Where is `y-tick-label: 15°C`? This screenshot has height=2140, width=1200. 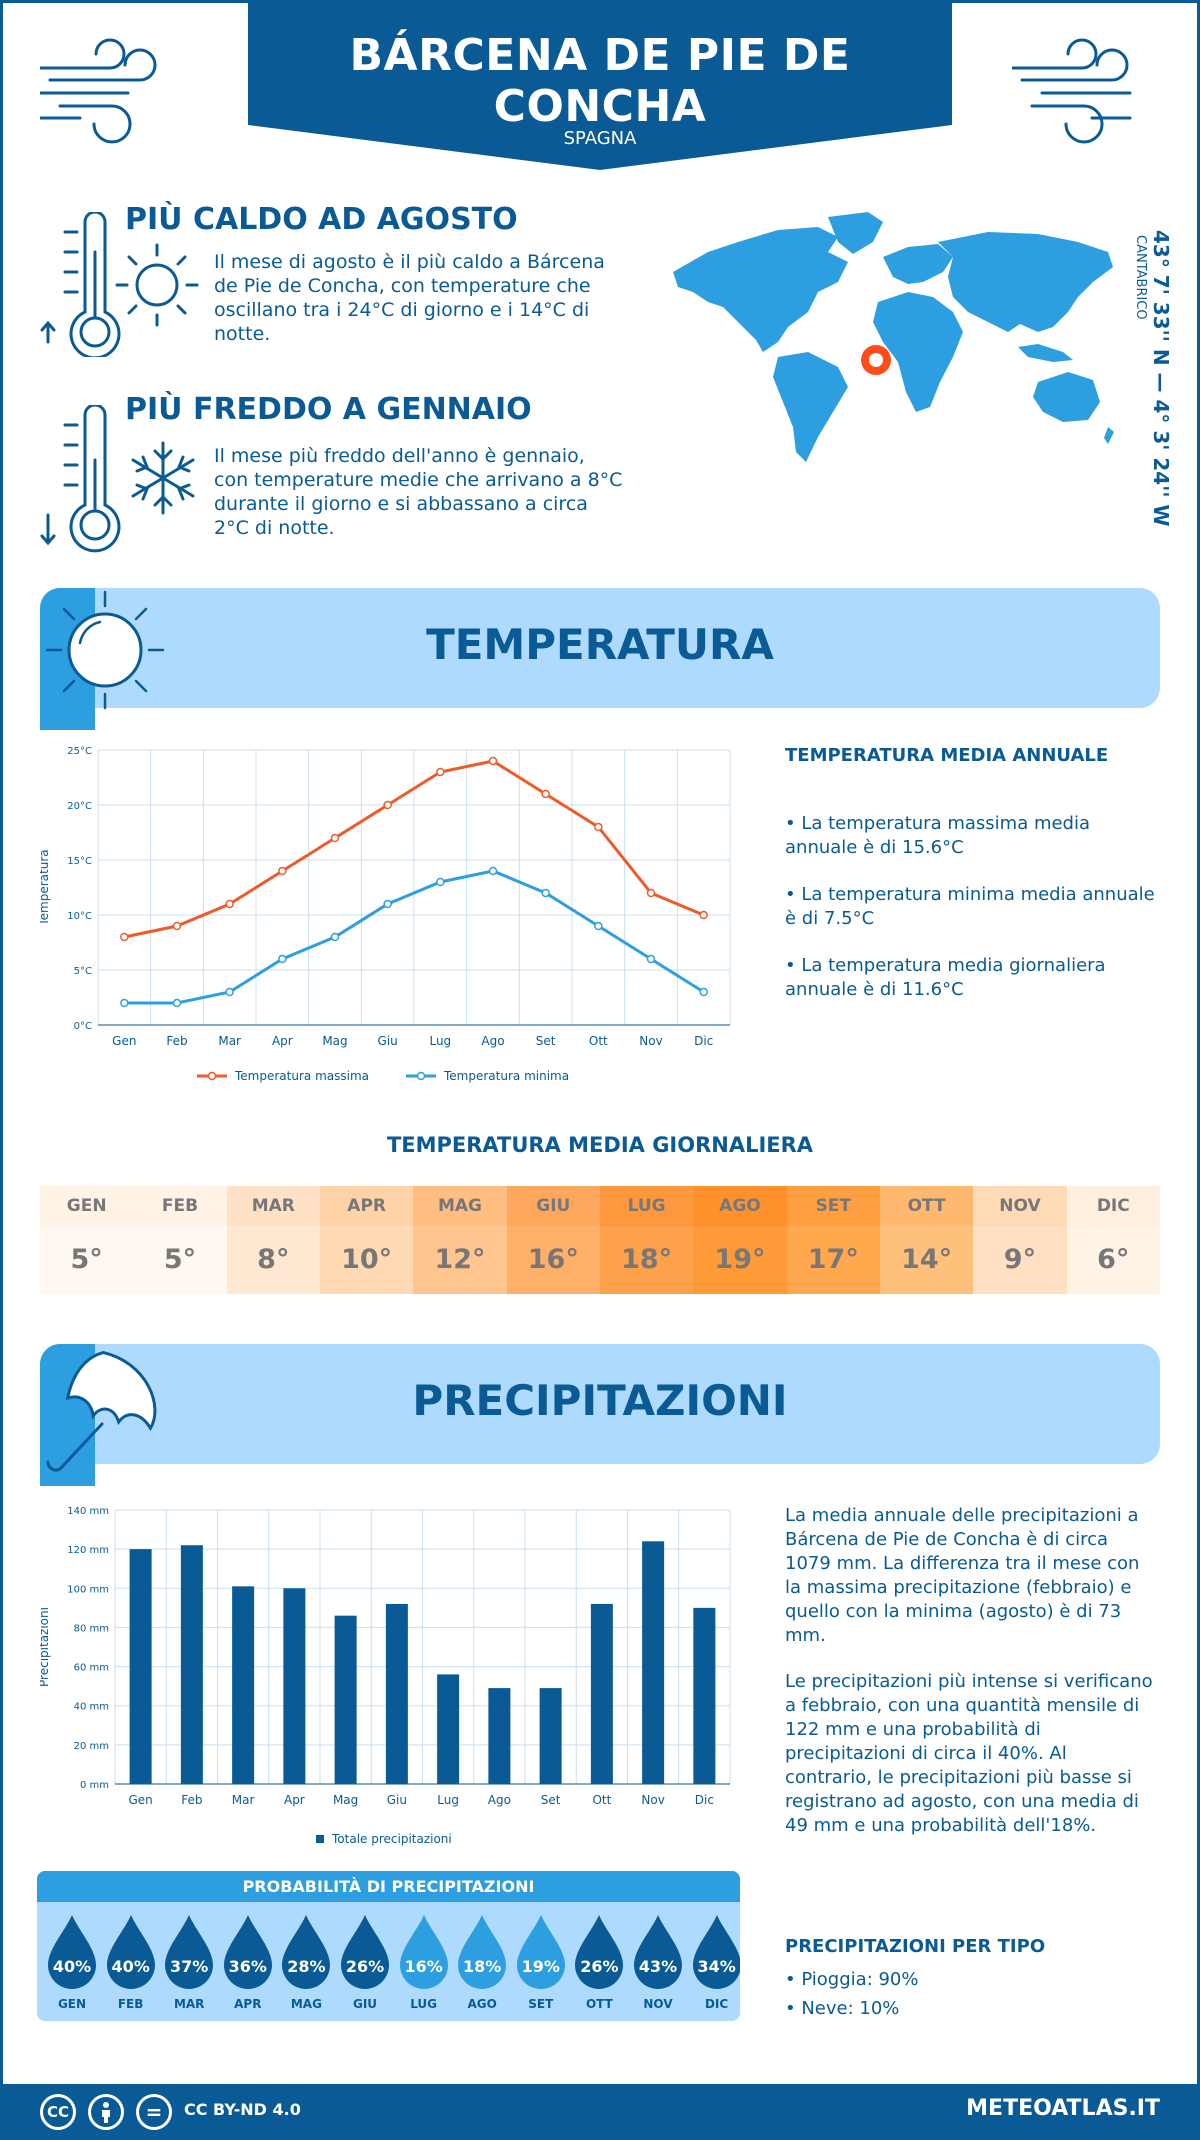 y-tick-label: 15°C is located at coordinates (79, 861).